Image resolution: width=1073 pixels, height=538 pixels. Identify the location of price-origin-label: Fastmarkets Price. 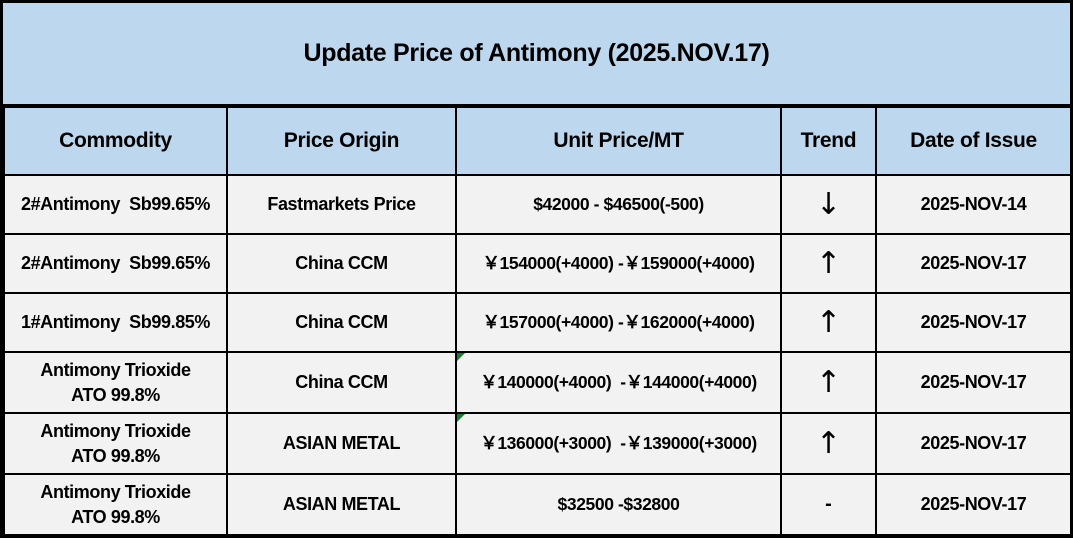
(341, 204).